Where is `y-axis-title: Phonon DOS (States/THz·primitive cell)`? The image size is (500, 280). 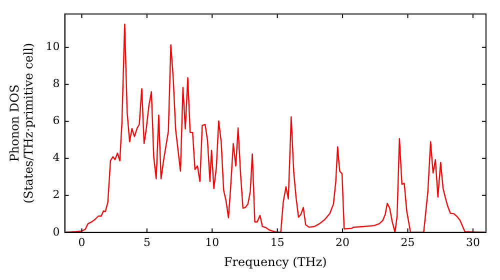 y-axis-title: Phonon DOS (States/THz·primitive cell) is located at coordinates (21, 123).